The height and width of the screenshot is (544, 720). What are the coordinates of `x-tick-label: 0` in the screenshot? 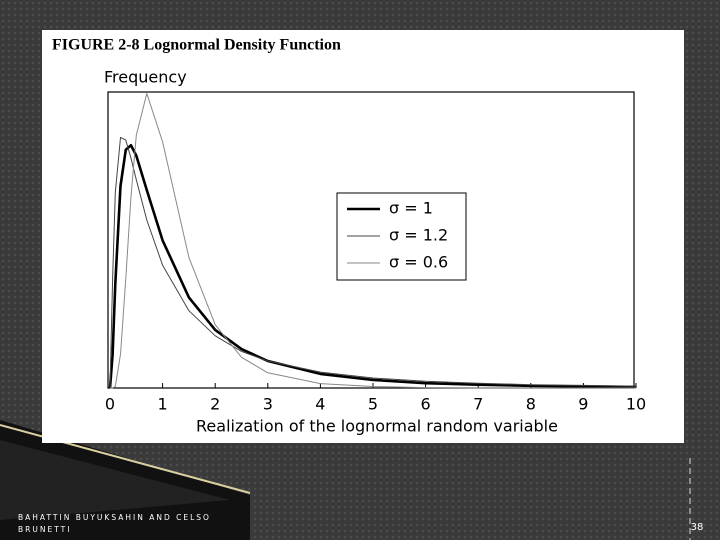 It's located at (110, 404).